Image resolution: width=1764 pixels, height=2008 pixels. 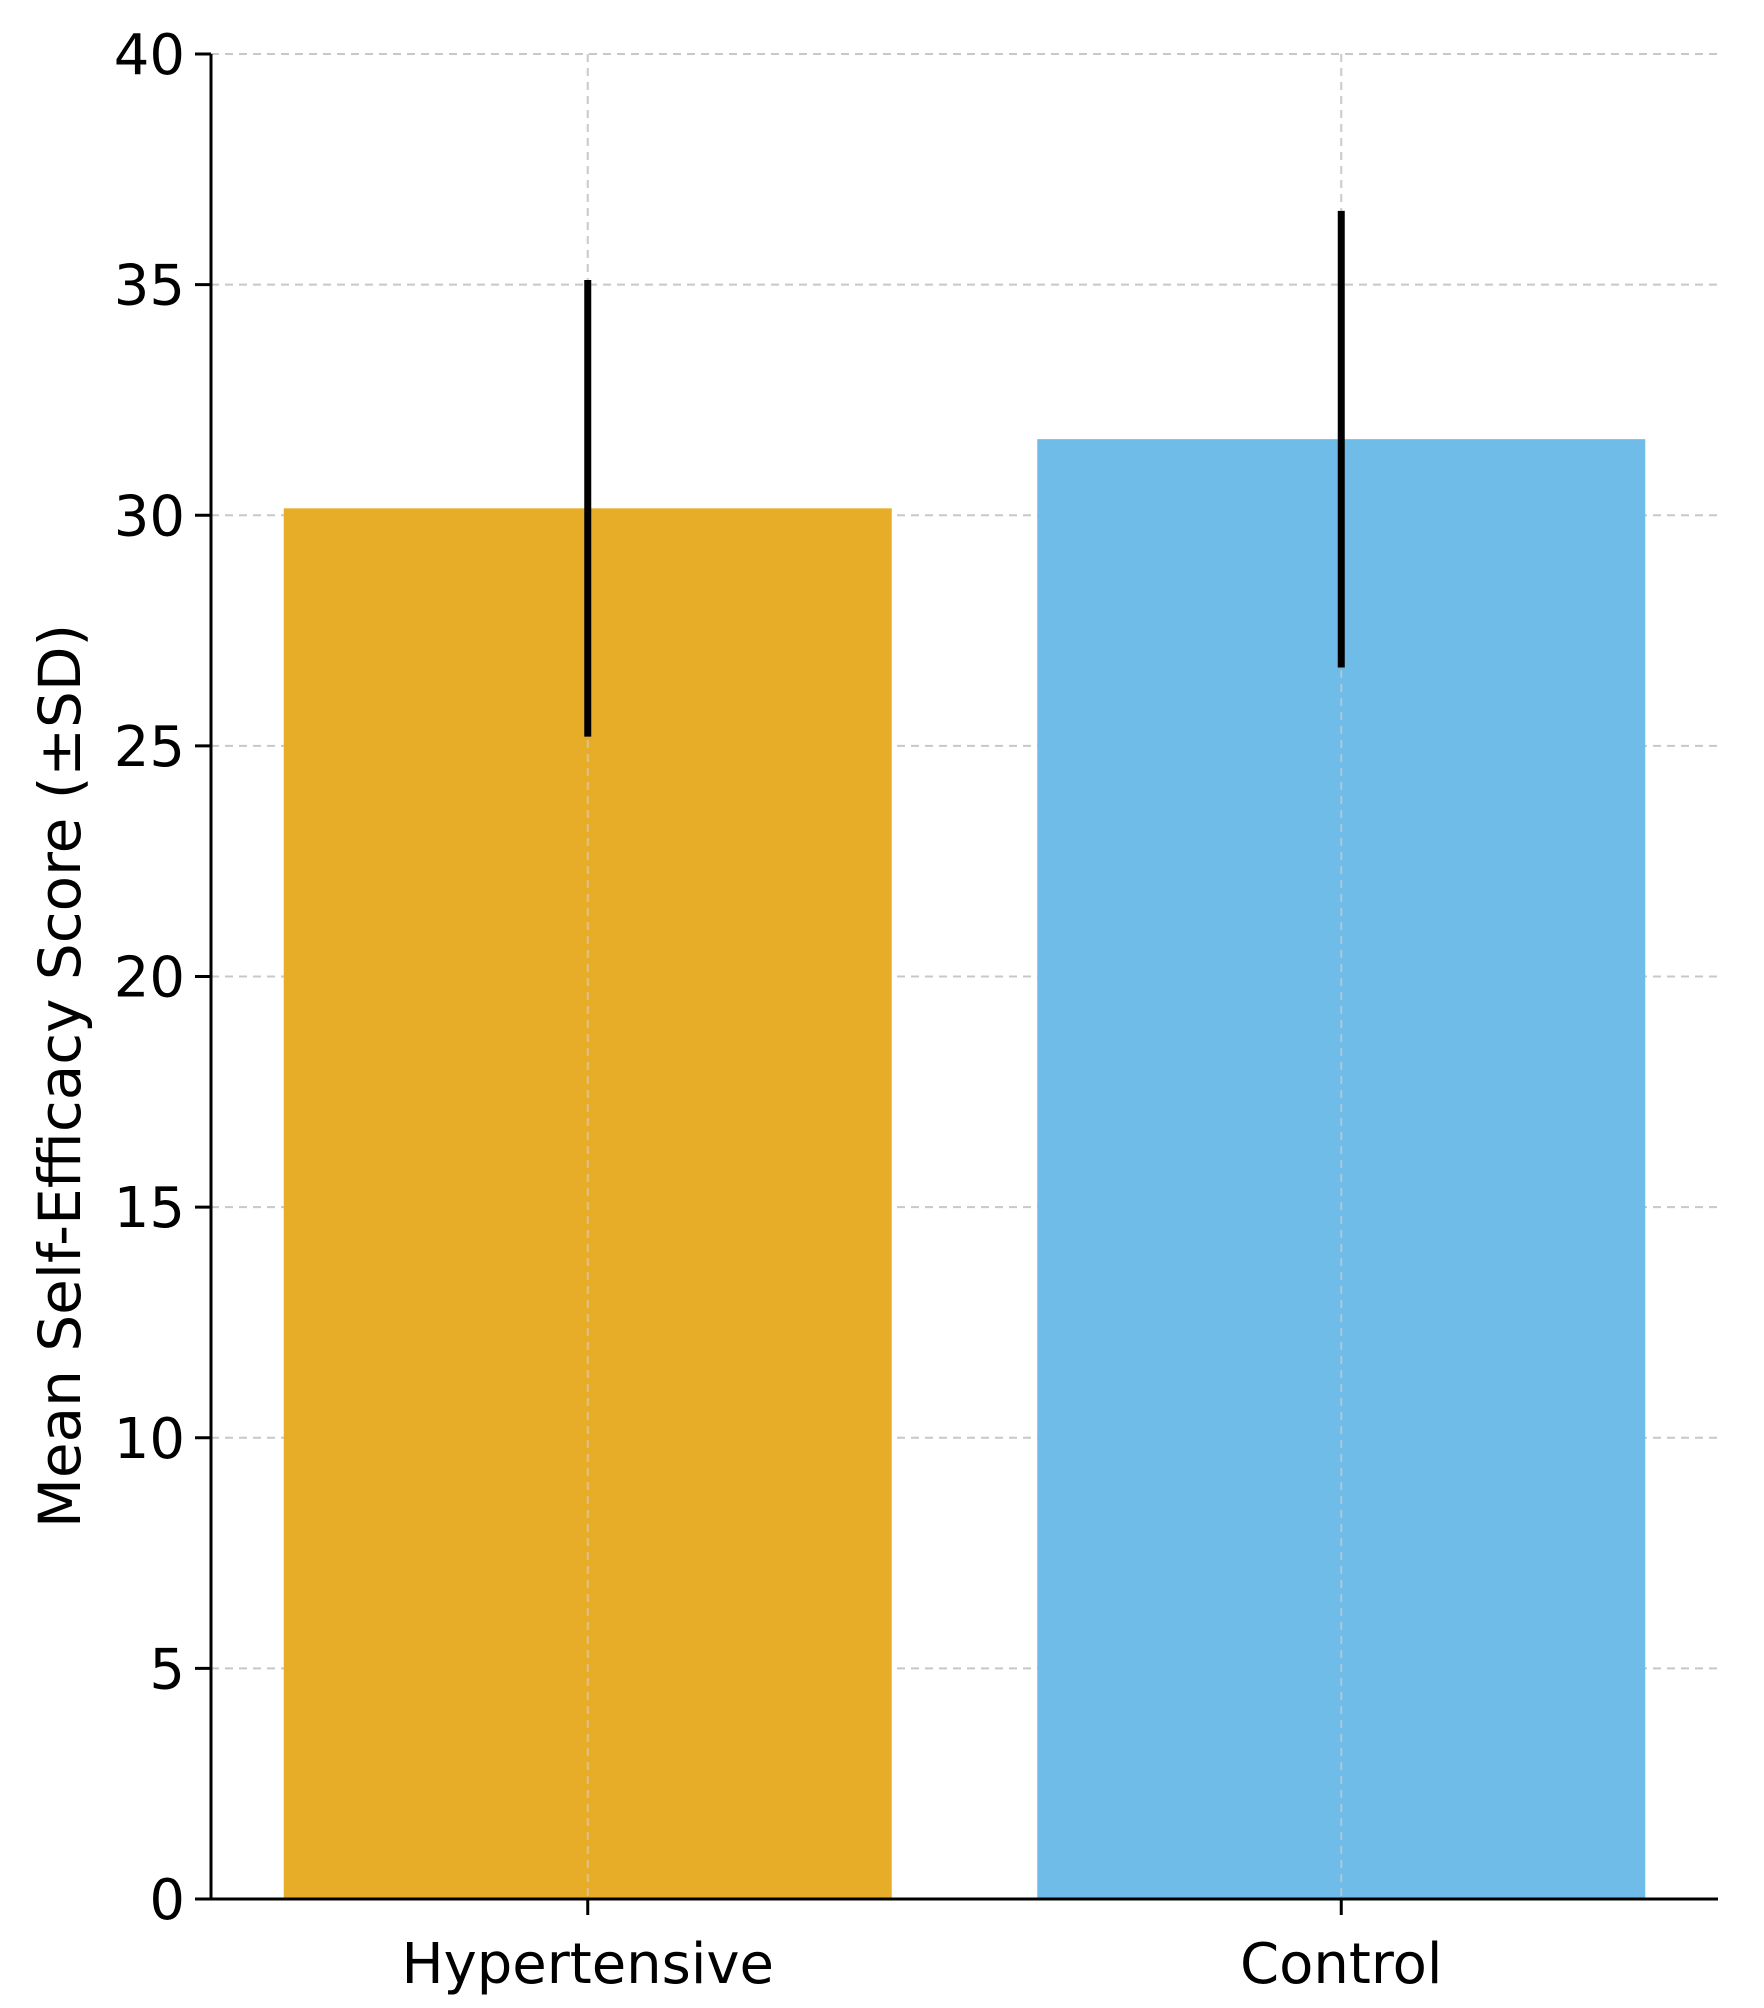 I want to click on y-tick-label: 20, so click(x=149, y=978).